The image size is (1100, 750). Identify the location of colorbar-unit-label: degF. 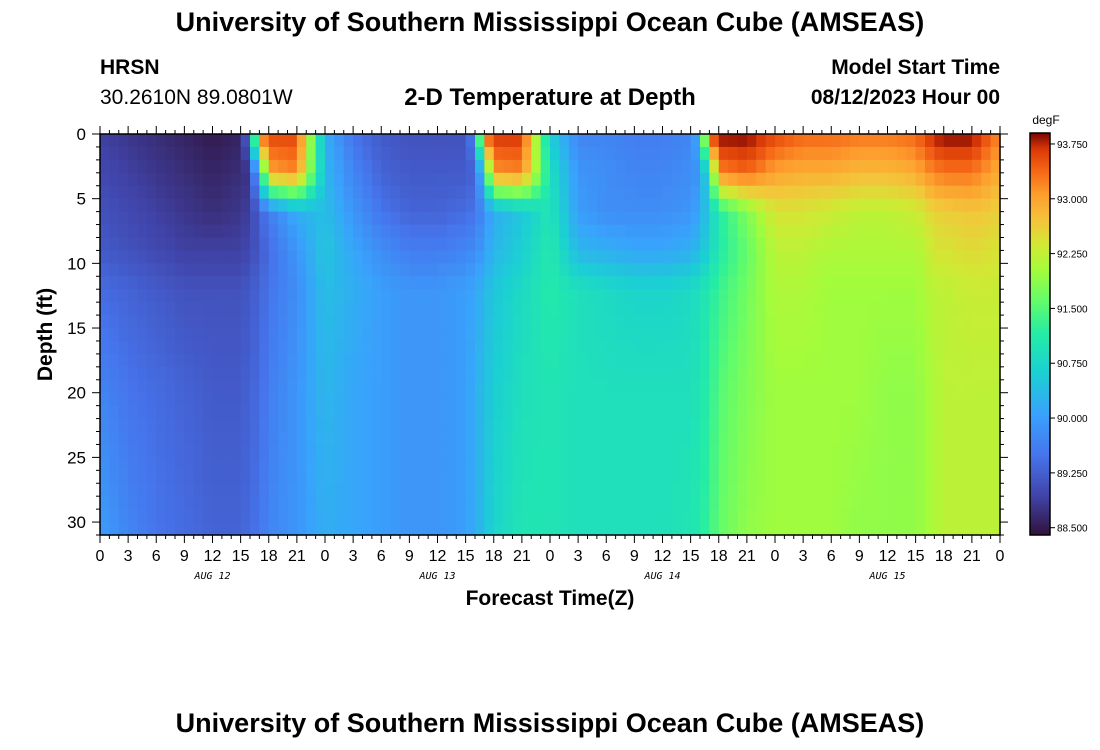
(1045, 120).